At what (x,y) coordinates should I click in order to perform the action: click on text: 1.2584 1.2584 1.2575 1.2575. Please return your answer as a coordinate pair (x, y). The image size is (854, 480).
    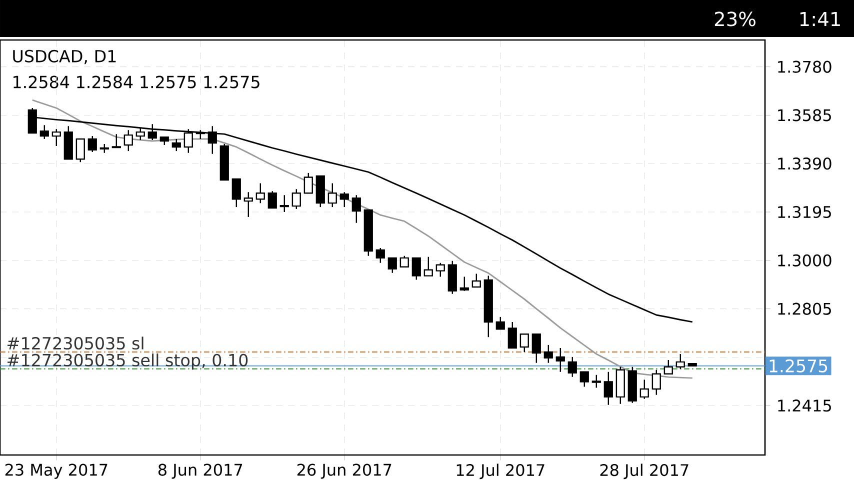
    Looking at the image, I should click on (137, 82).